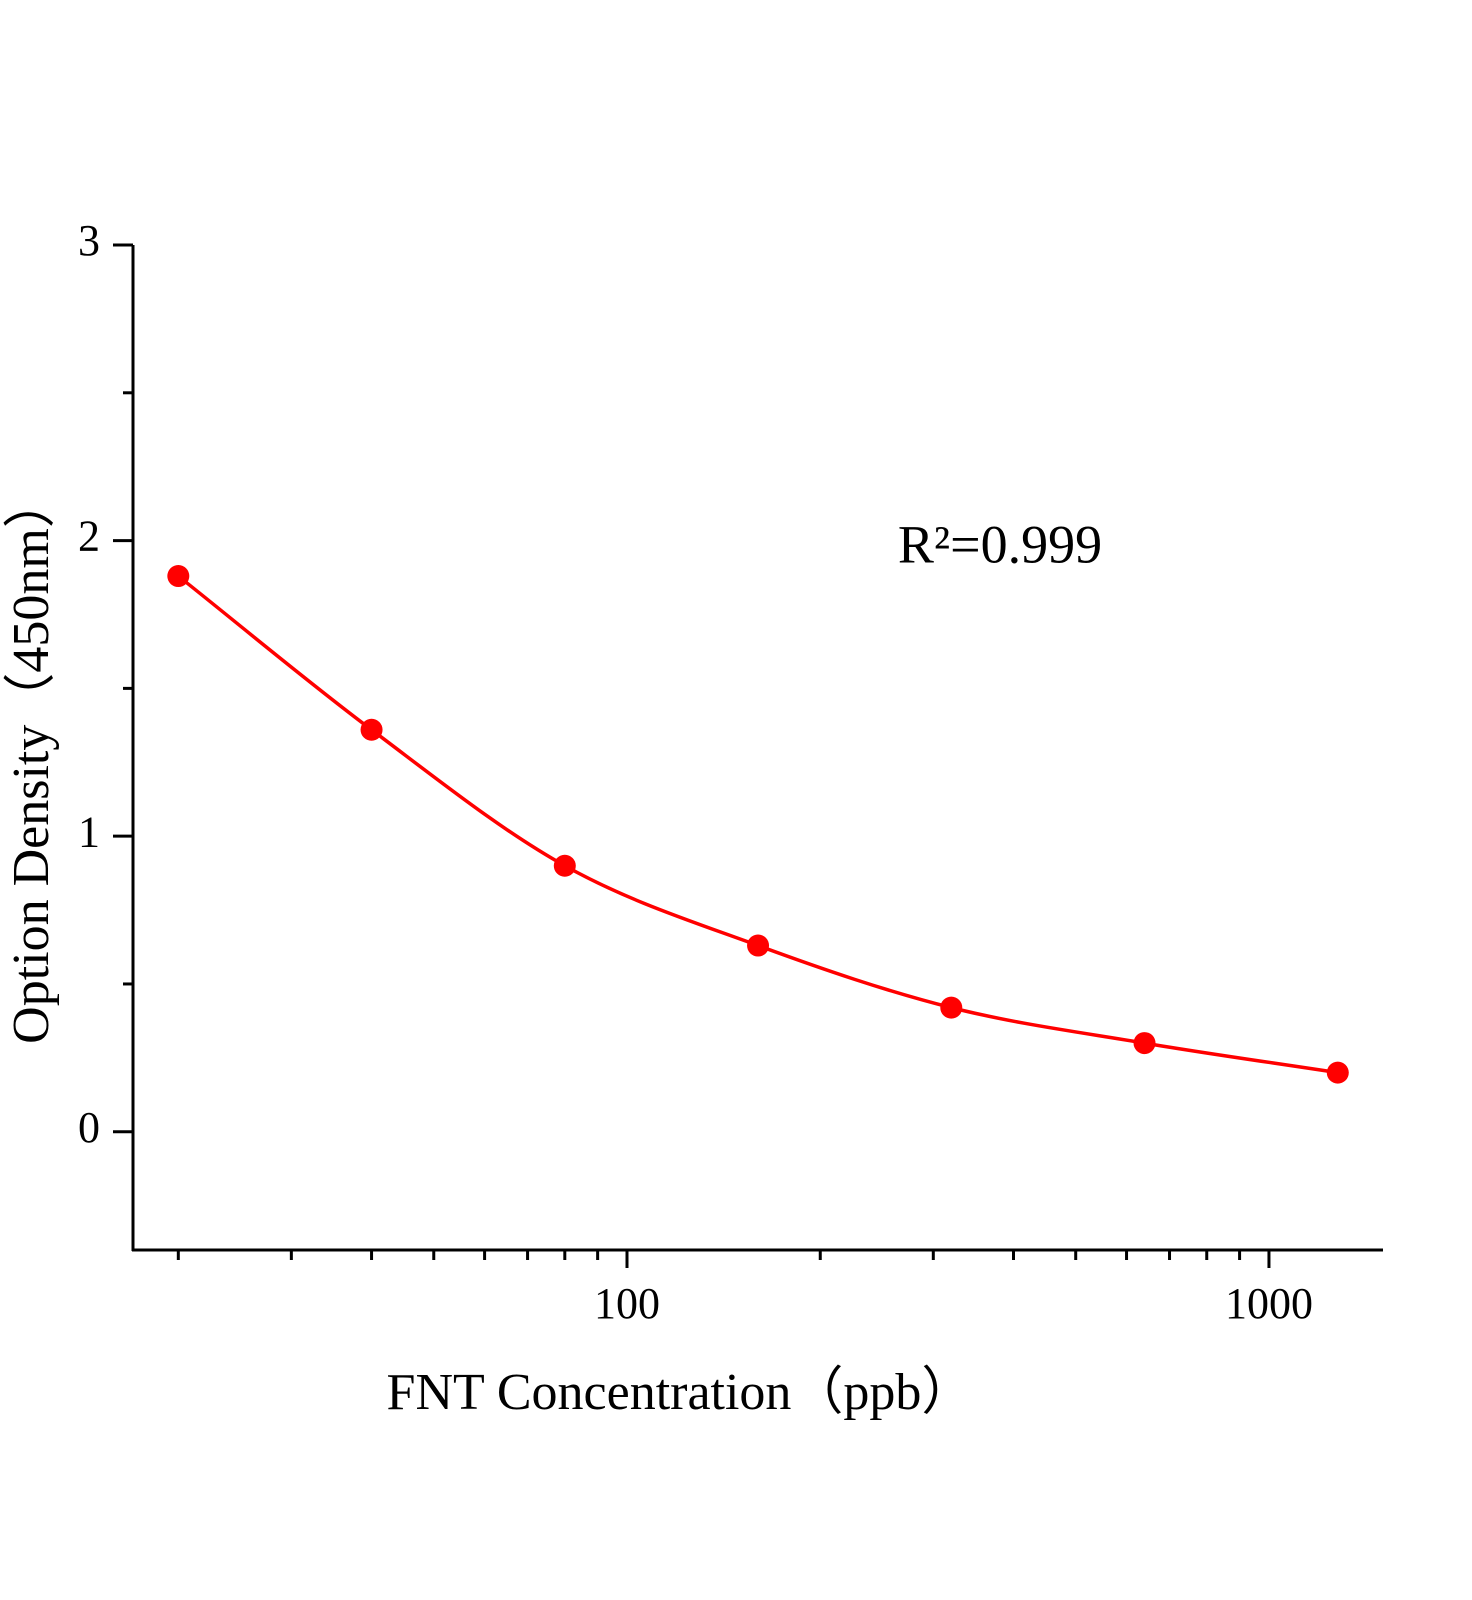  What do you see at coordinates (31, 760) in the screenshot?
I see `y-axis-title: Option Density（450nm）` at bounding box center [31, 760].